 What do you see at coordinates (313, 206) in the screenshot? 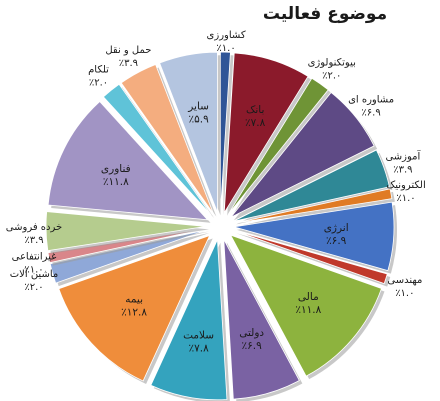
I see `slice-الکترونیک` at bounding box center [313, 206].